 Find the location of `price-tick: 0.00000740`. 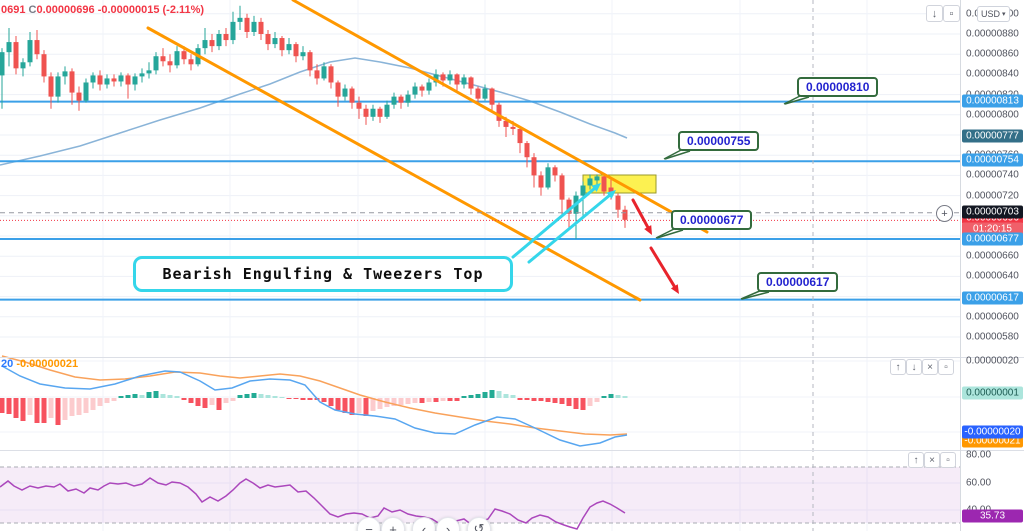

price-tick: 0.00000740 is located at coordinates (992, 175).